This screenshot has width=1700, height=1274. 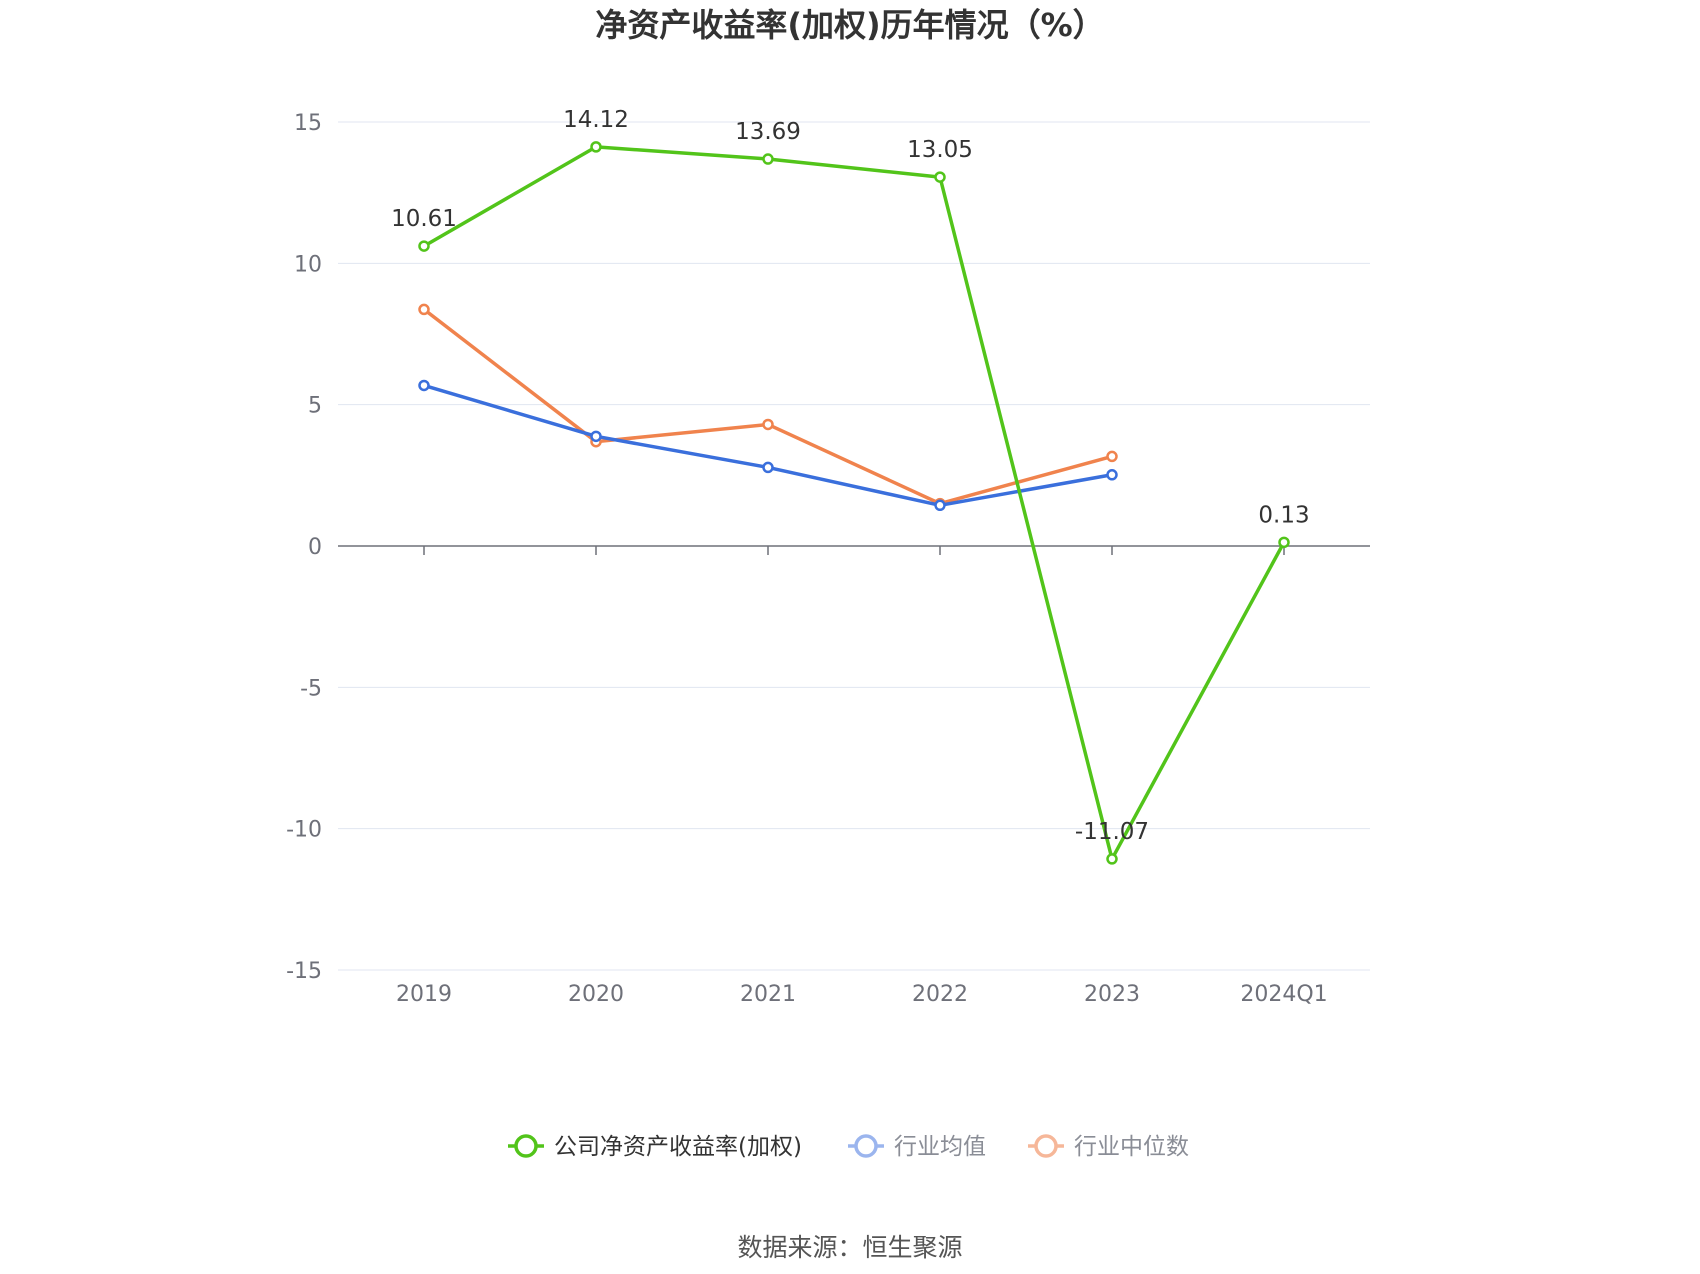 What do you see at coordinates (1112, 832) in the screenshot?
I see `data-label: -11.07` at bounding box center [1112, 832].